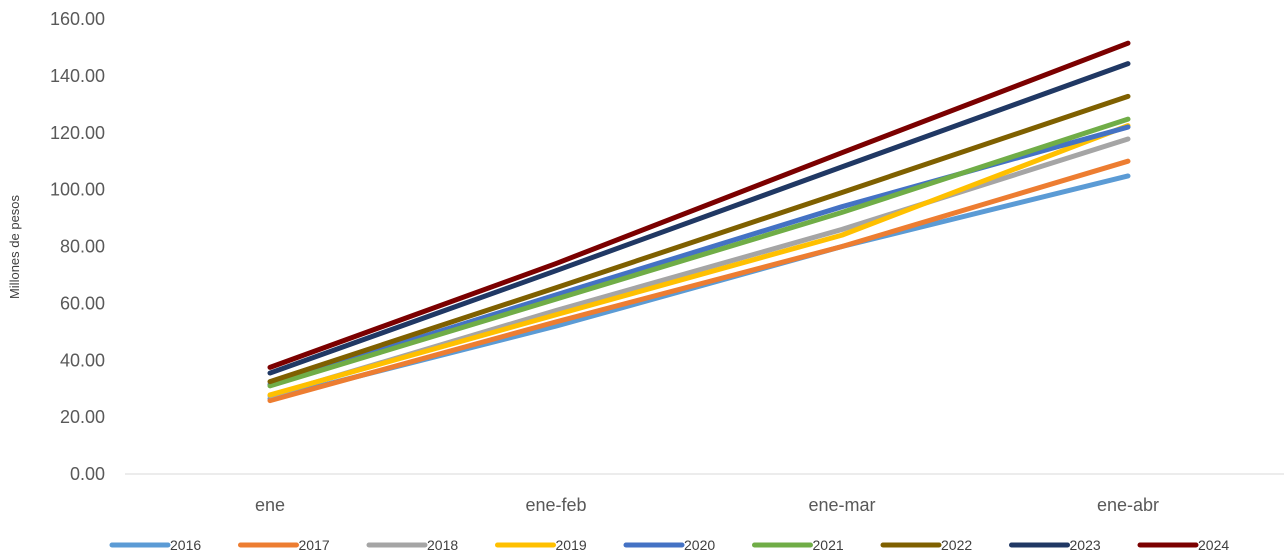 Image resolution: width=1285 pixels, height=553 pixels. Describe the element at coordinates (707, 505) in the screenshot. I see `x-axis-ticks: ene ene-feb ene-mar ene-abr` at that location.